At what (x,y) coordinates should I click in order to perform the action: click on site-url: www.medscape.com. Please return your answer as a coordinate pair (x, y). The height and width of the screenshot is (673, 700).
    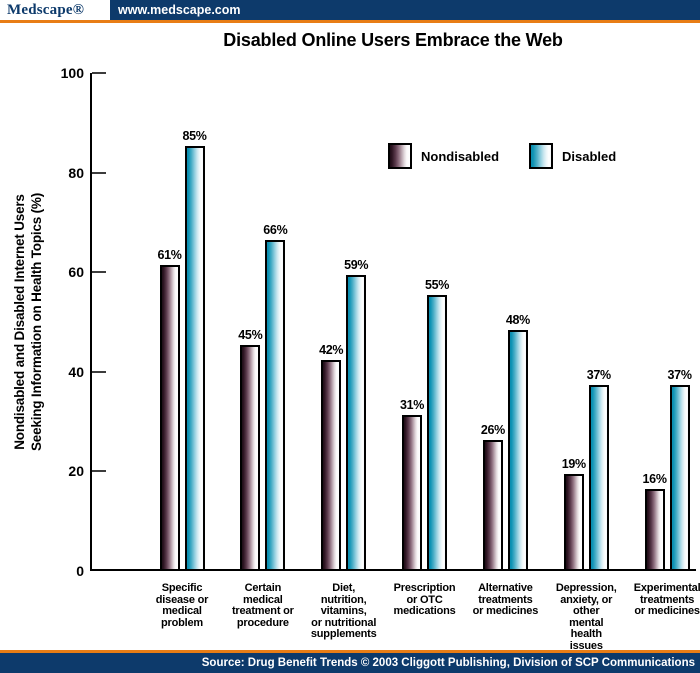
    Looking at the image, I should click on (179, 10).